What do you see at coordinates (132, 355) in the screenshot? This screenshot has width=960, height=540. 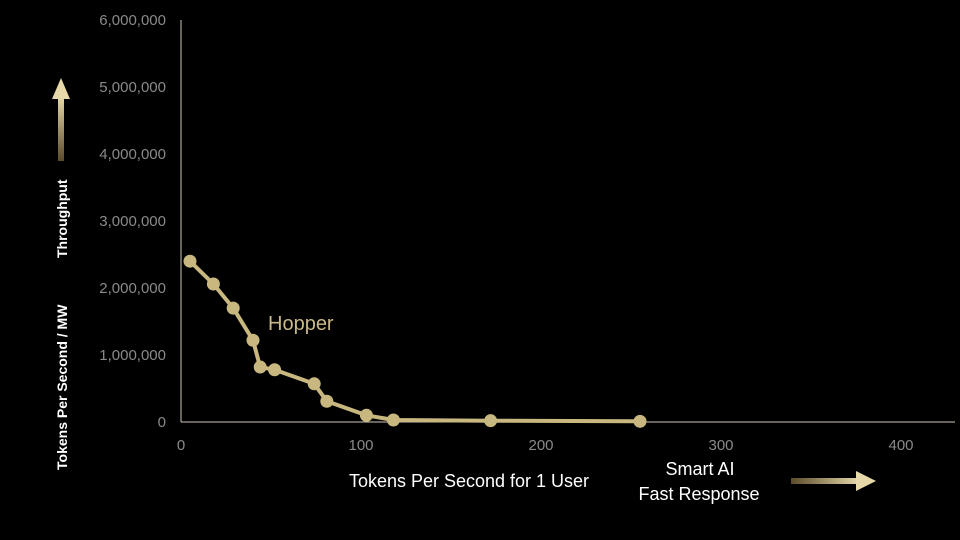 I see `y-tick-label: 1,000,000` at bounding box center [132, 355].